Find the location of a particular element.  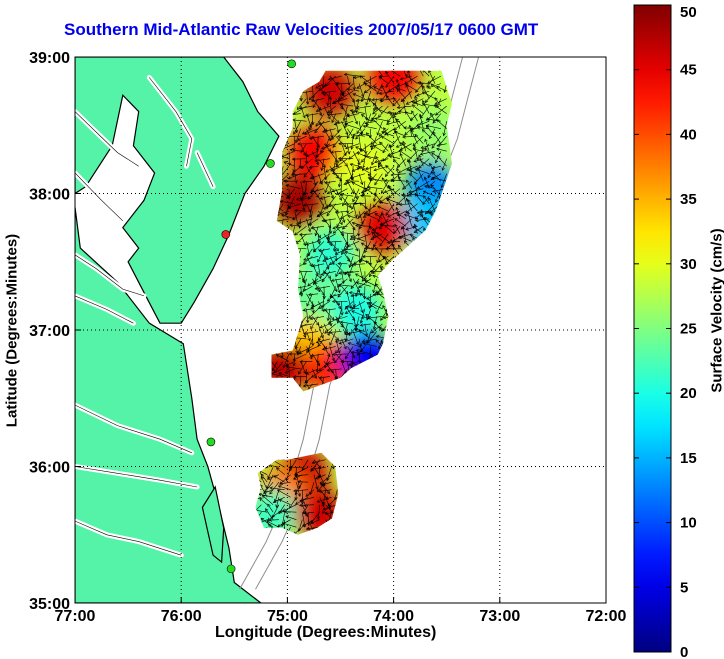

radar-site-marker is located at coordinates (231, 569).